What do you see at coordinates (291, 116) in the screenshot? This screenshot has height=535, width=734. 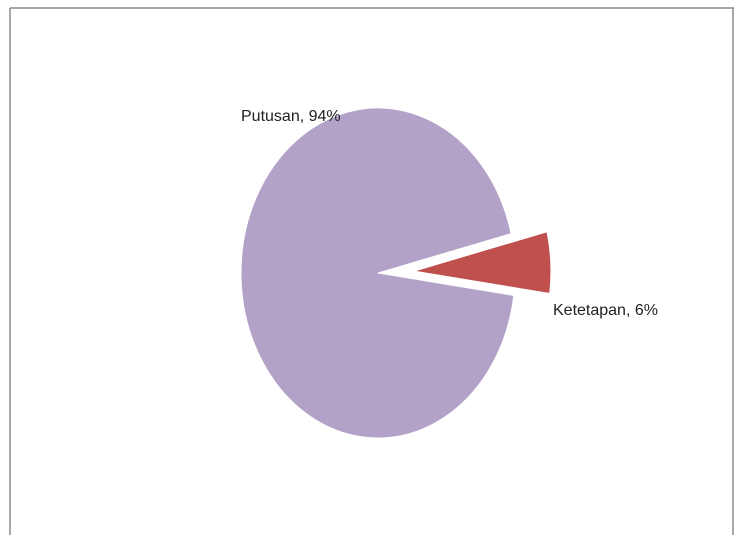 I see `label-putusan: Putusan, 94%` at bounding box center [291, 116].